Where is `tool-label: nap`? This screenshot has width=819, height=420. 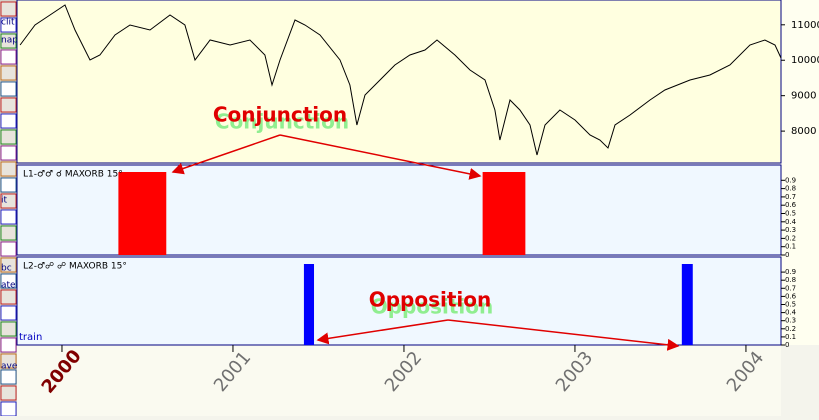 tool-label: nap is located at coordinates (9, 41).